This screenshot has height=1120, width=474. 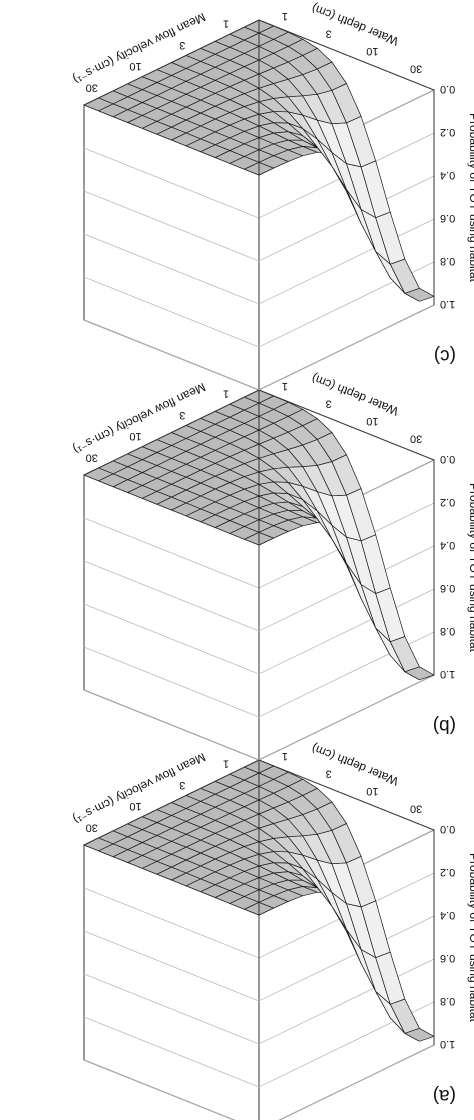 I want to click on panel-label: (b), so click(x=444, y=725).